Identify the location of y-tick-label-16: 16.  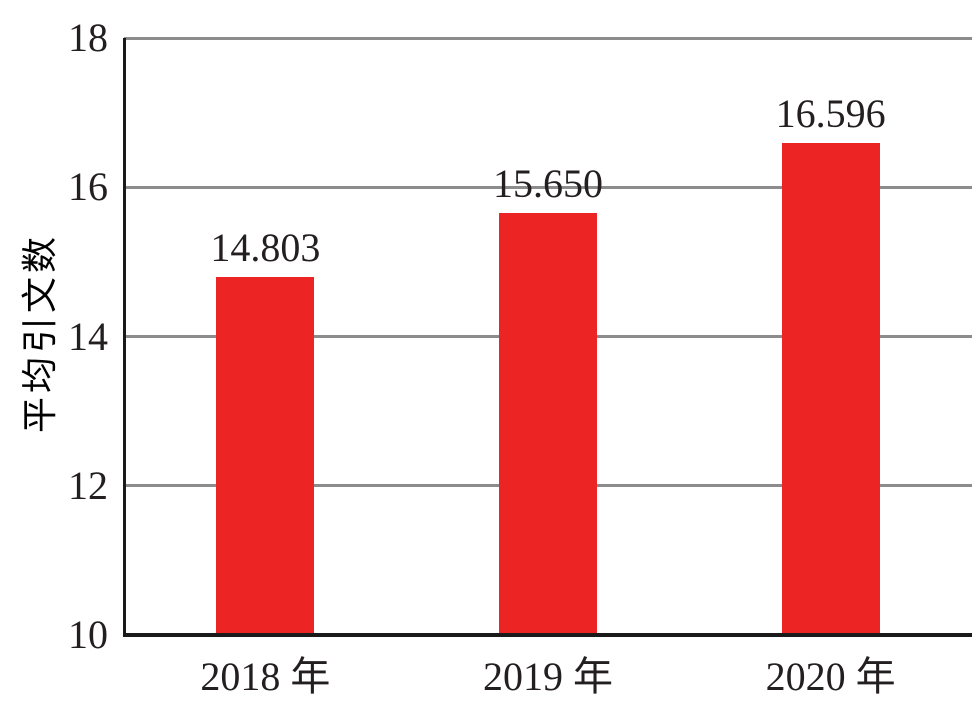
(88, 187).